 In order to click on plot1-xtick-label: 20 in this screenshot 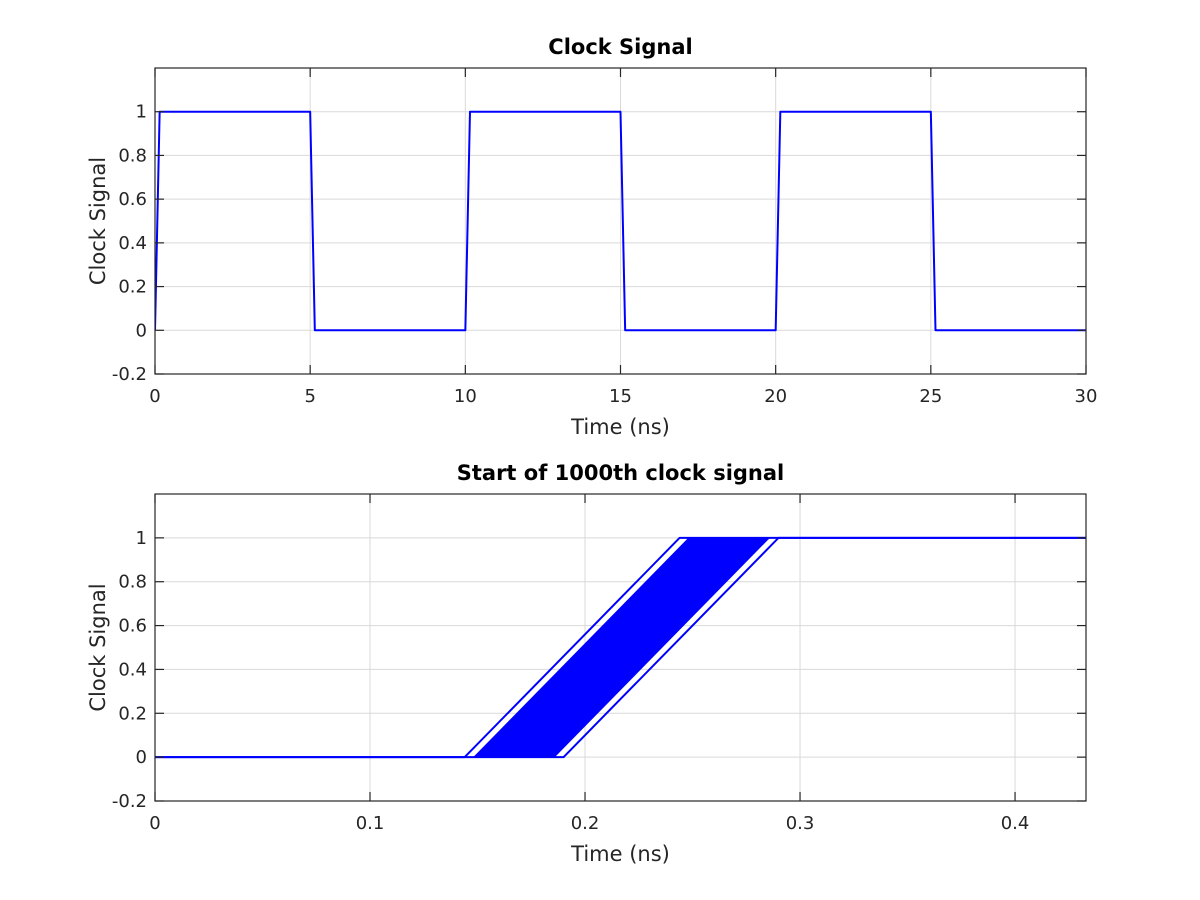, I will do `click(775, 396)`.